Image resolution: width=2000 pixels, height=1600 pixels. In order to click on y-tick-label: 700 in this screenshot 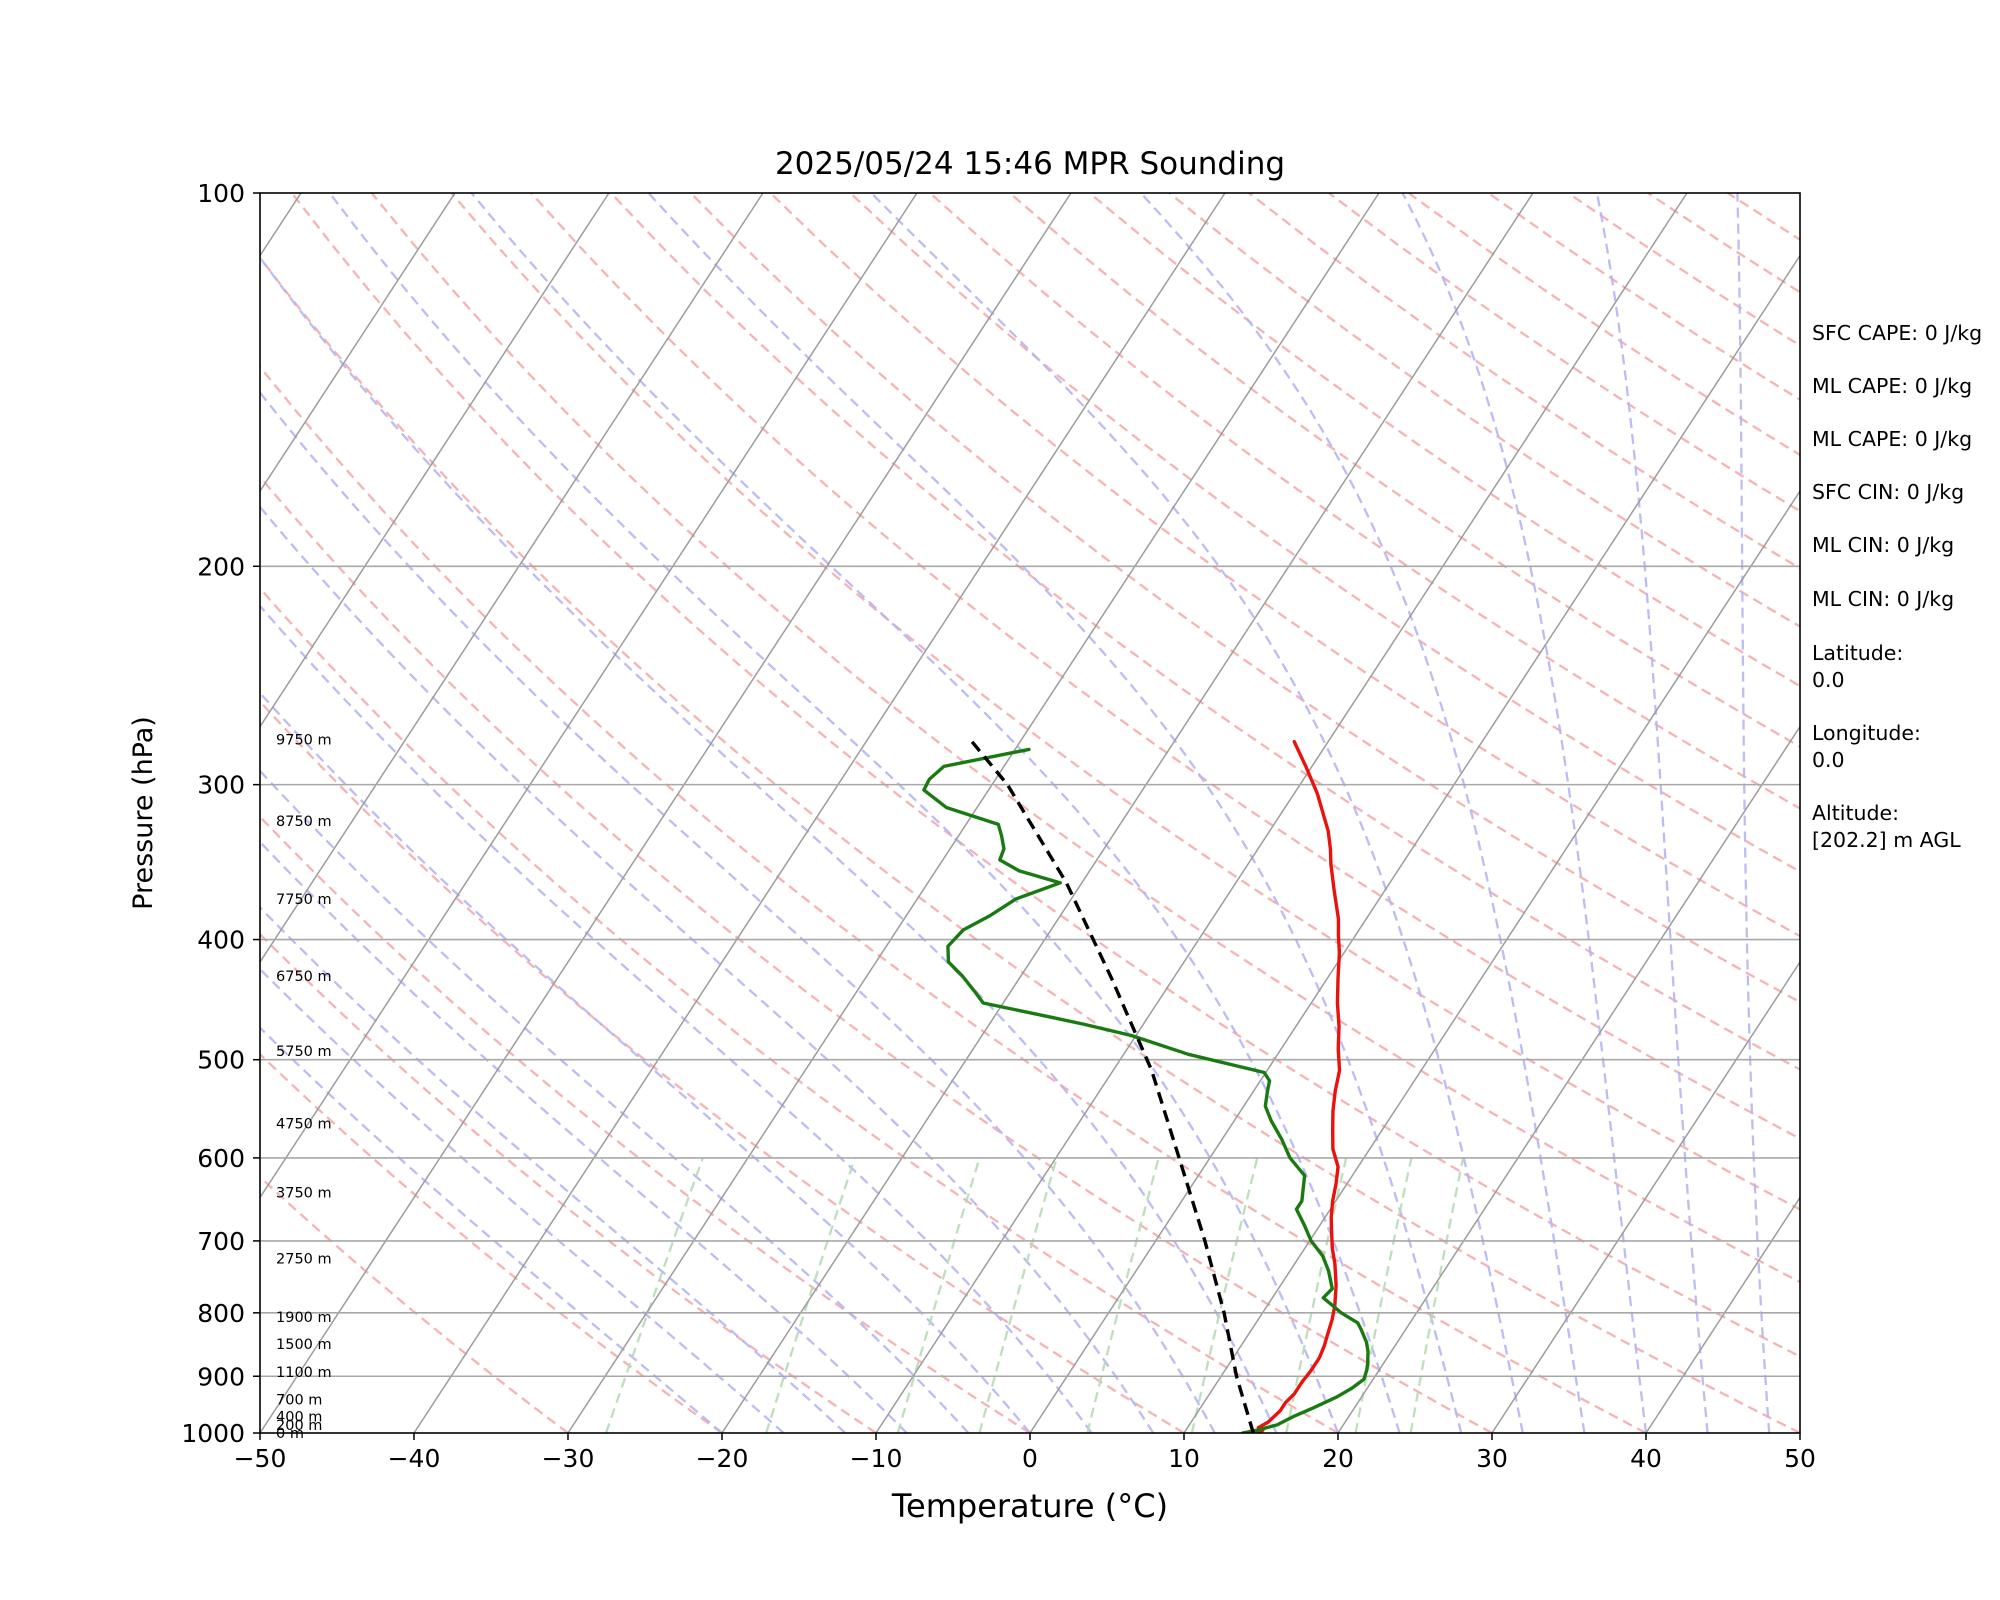, I will do `click(221, 1241)`.